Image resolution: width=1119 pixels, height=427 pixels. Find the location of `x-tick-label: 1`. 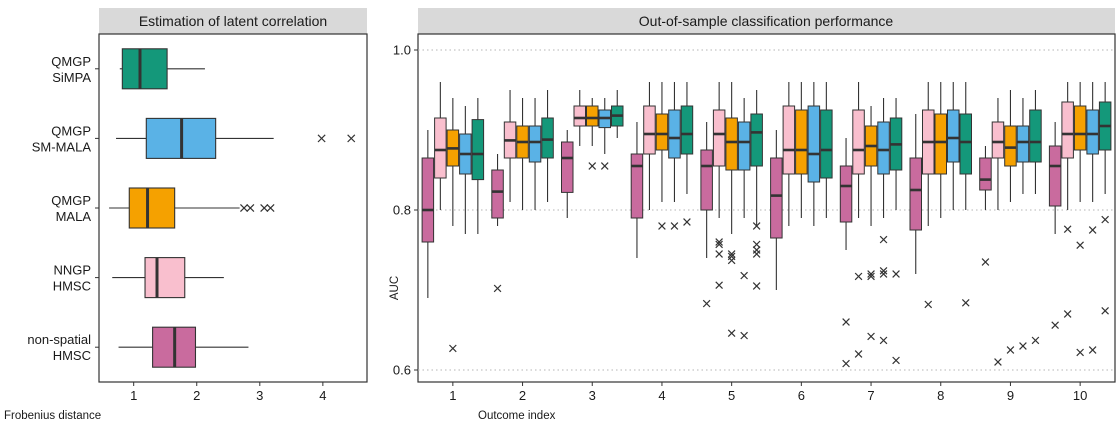

x-tick-label: 1 is located at coordinates (452, 395).